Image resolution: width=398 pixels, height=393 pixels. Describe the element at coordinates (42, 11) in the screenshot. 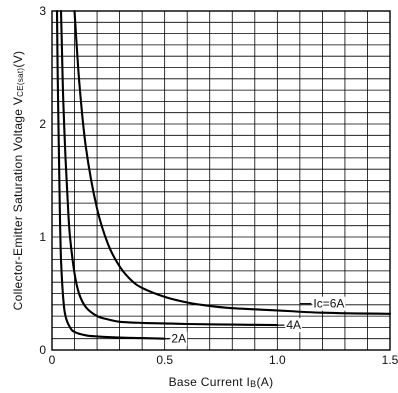

I see `y-tick-label: 3` at that location.